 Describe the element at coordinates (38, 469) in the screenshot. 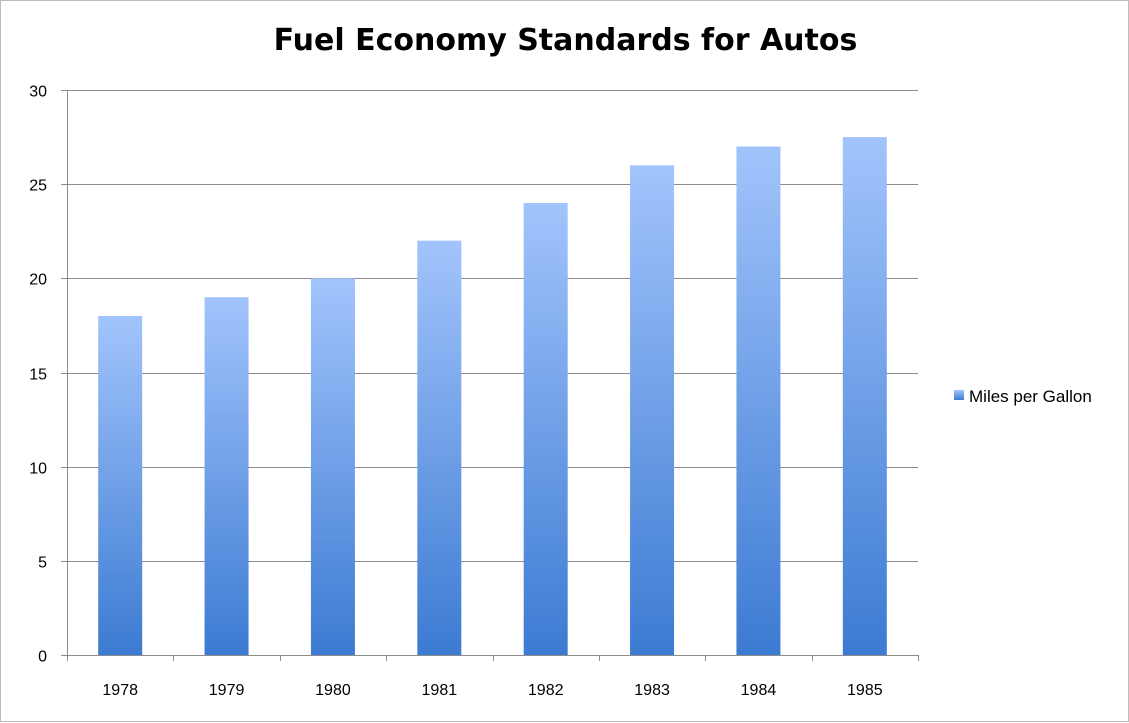

I see `y-tick-label: 10` at that location.